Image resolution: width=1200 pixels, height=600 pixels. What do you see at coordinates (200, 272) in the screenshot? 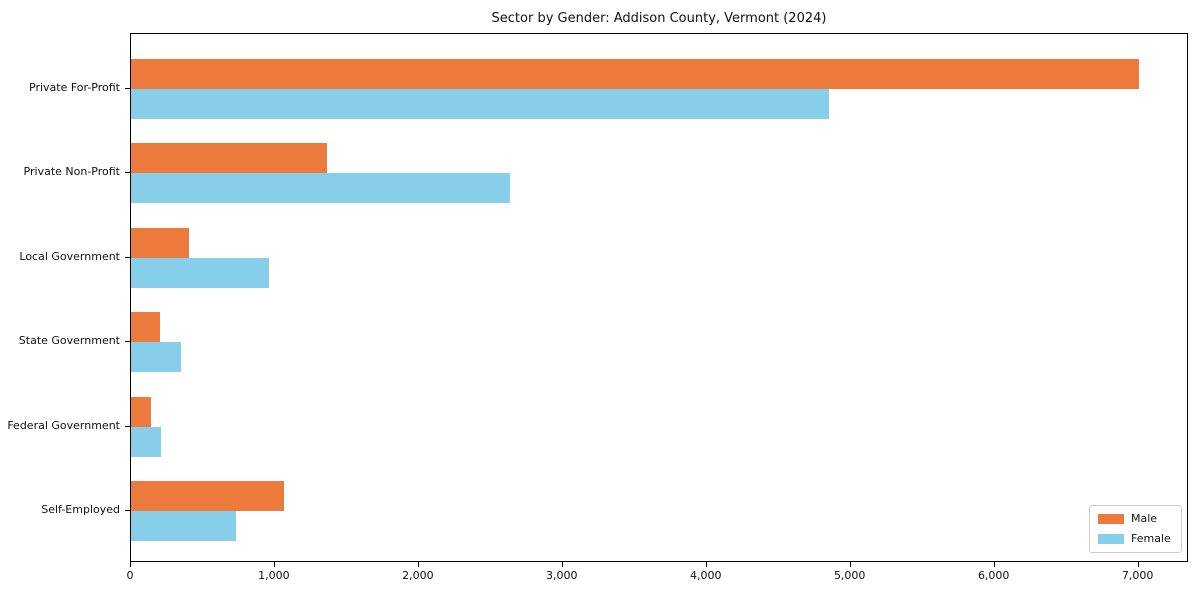
I see `bar-female-local-government` at bounding box center [200, 272].